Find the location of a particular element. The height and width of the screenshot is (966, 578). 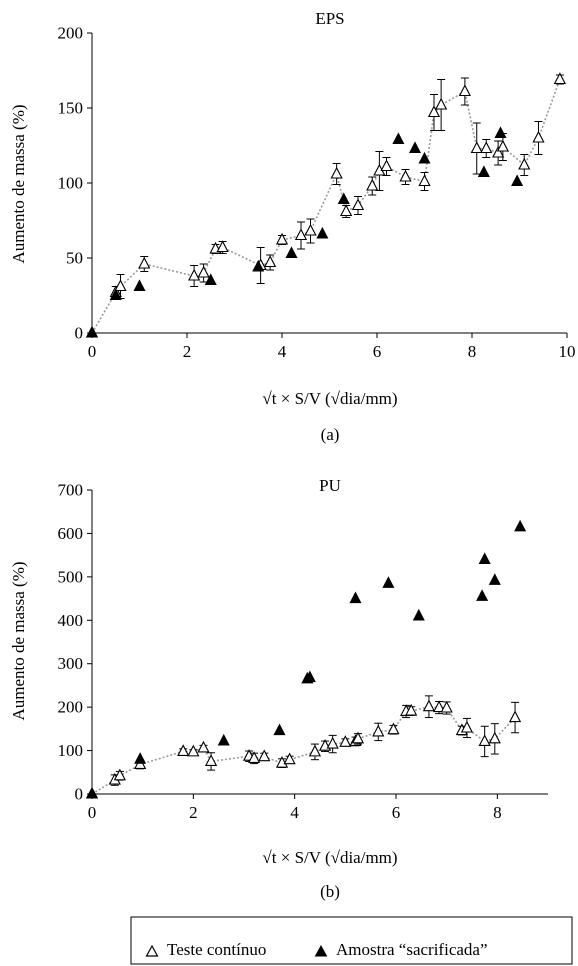

y-tick-label: 700 is located at coordinates (71, 490).